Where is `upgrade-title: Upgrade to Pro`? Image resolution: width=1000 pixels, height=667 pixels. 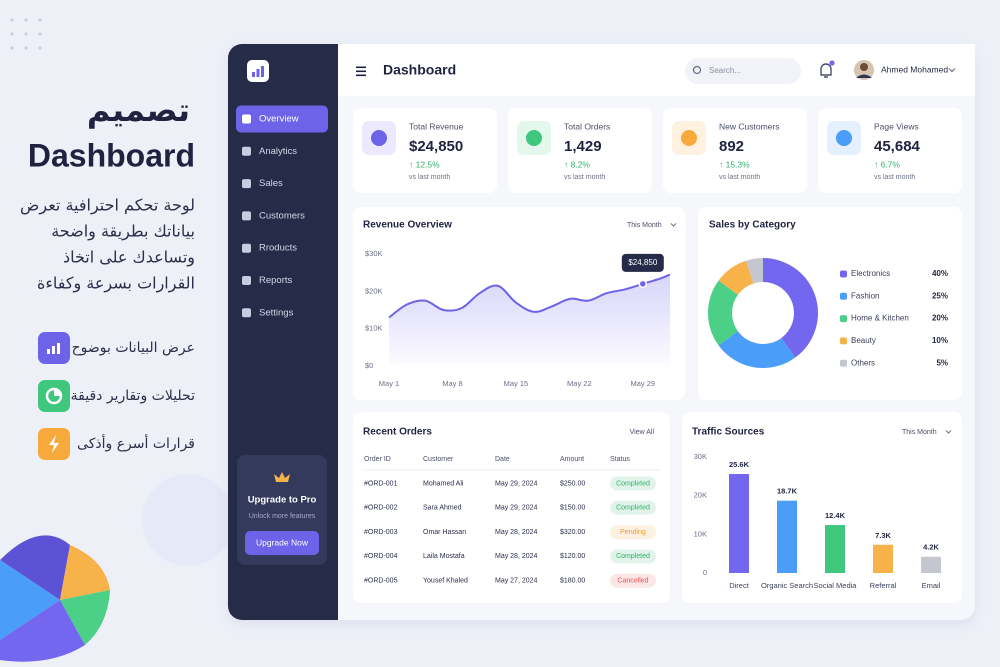 upgrade-title: Upgrade to Pro is located at coordinates (282, 500).